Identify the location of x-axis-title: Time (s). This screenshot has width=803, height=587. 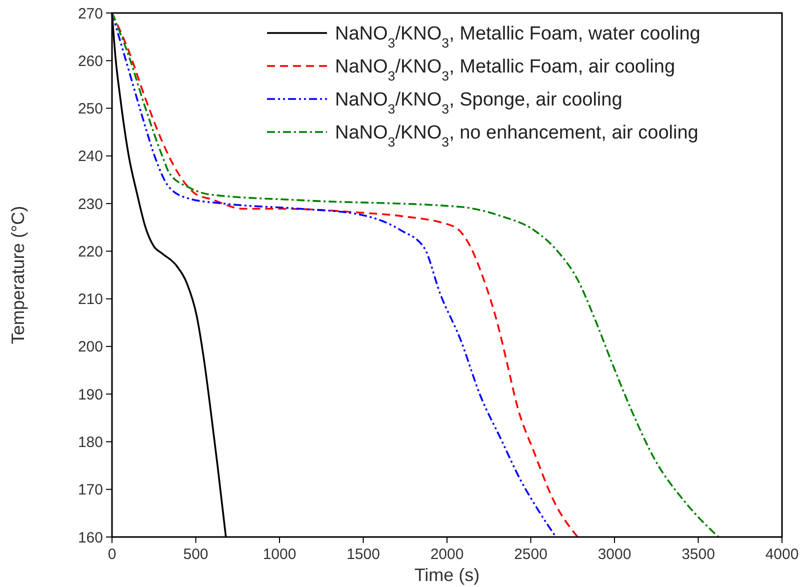
(447, 575).